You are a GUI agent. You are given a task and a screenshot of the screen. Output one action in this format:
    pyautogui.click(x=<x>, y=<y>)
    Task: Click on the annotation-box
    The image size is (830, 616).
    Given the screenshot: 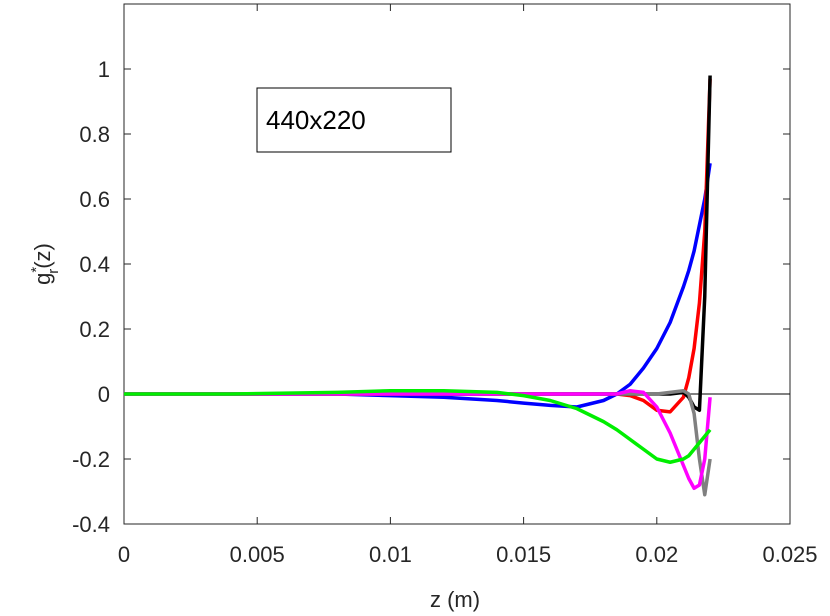 What is the action you would take?
    pyautogui.click(x=354, y=120)
    